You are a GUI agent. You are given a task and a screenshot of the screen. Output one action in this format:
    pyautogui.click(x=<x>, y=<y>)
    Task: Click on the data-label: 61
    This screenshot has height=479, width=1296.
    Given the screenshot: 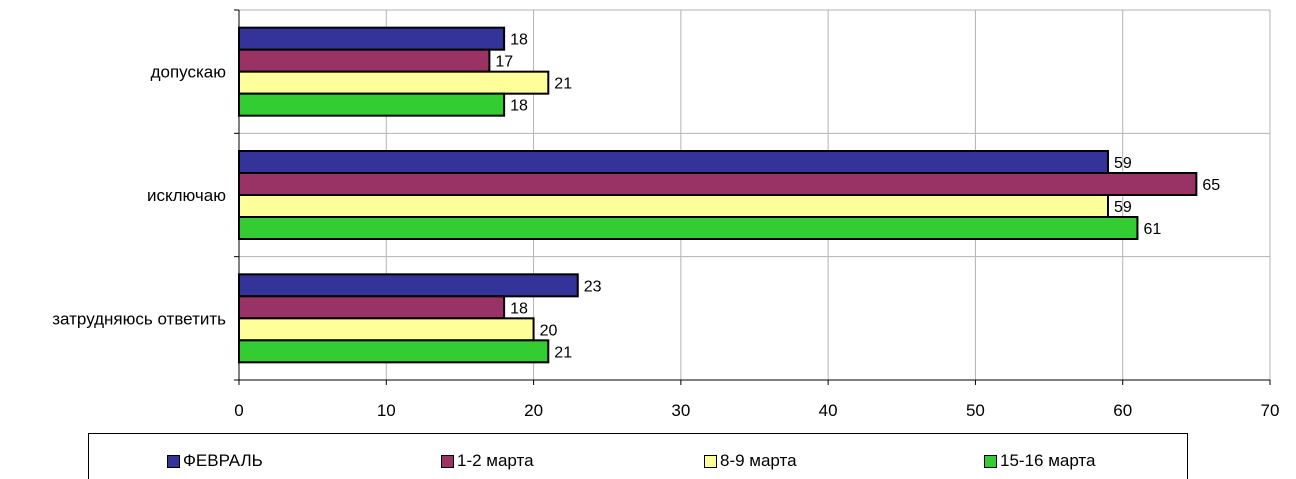 What is the action you would take?
    pyautogui.click(x=1152, y=229)
    